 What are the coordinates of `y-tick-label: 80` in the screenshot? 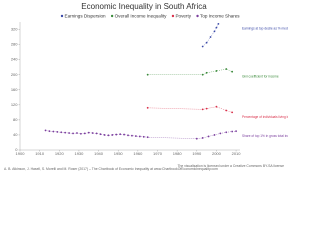 It's located at (15, 119).